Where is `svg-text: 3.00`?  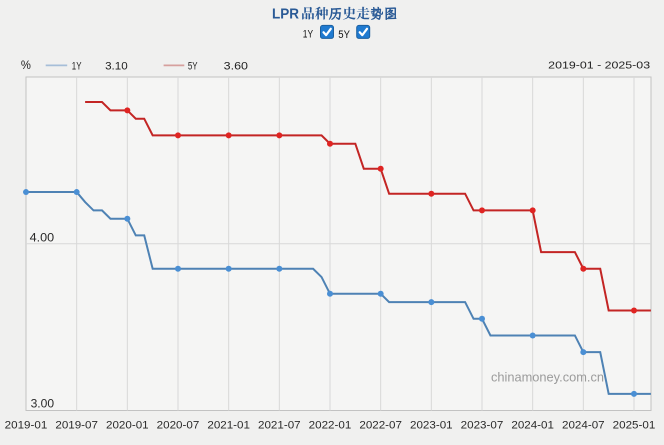 svg-text: 3.00 is located at coordinates (43, 404).